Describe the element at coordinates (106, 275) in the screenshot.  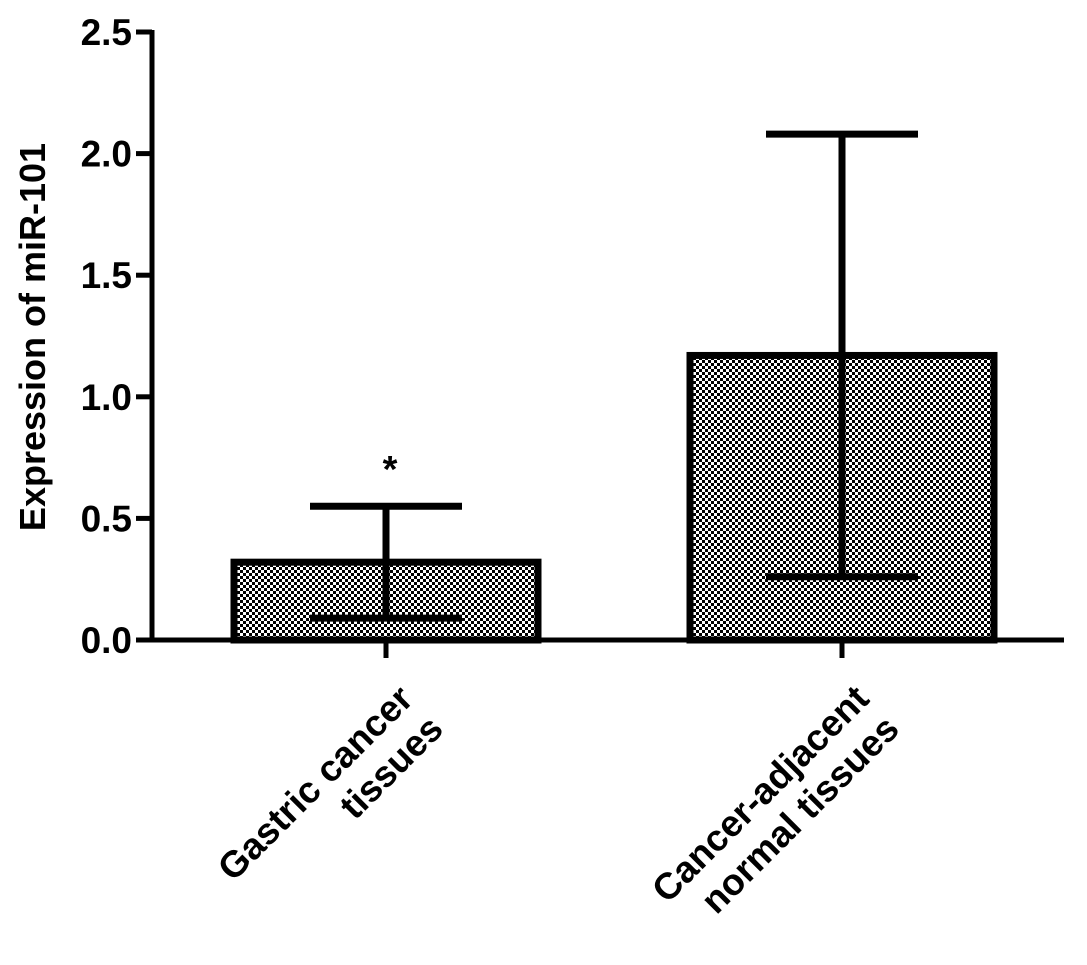
I see `y-tick-label: 1.5` at that location.